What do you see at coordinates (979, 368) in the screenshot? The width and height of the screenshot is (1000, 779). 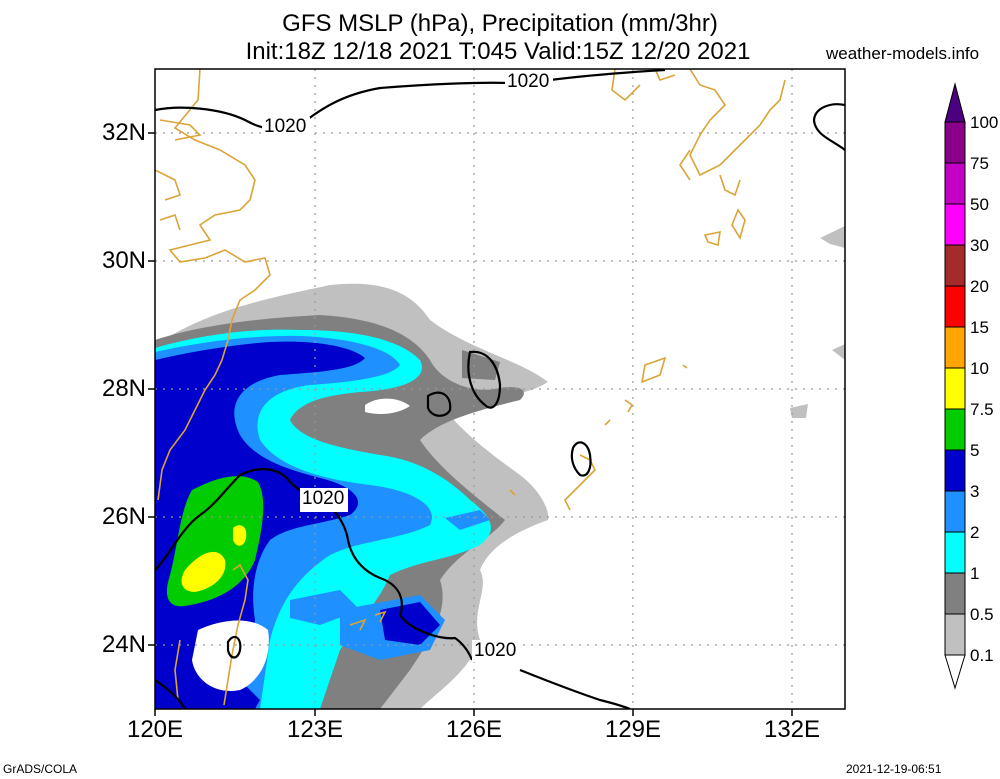 I see `colorbar-label: 10` at bounding box center [979, 368].